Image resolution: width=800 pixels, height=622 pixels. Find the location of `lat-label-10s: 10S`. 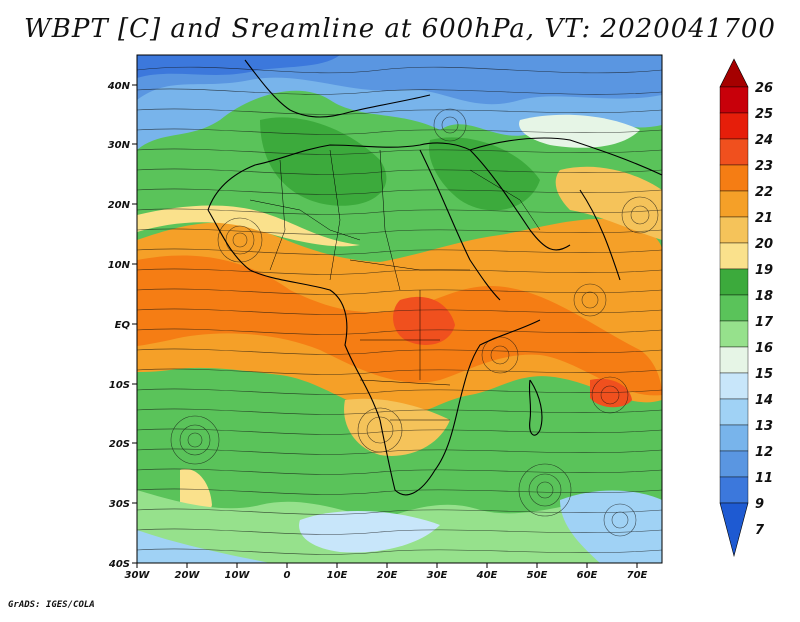

lat-label-10s: 10S is located at coordinates (119, 385).